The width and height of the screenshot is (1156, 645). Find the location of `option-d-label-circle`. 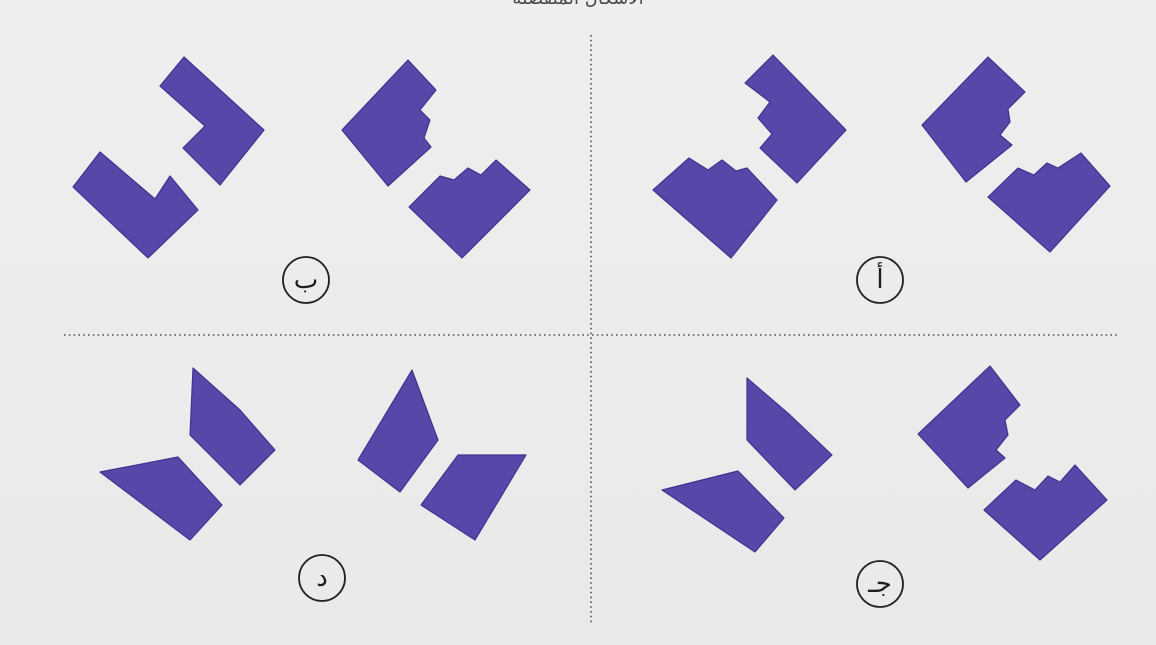

option-d-label-circle is located at coordinates (322, 578).